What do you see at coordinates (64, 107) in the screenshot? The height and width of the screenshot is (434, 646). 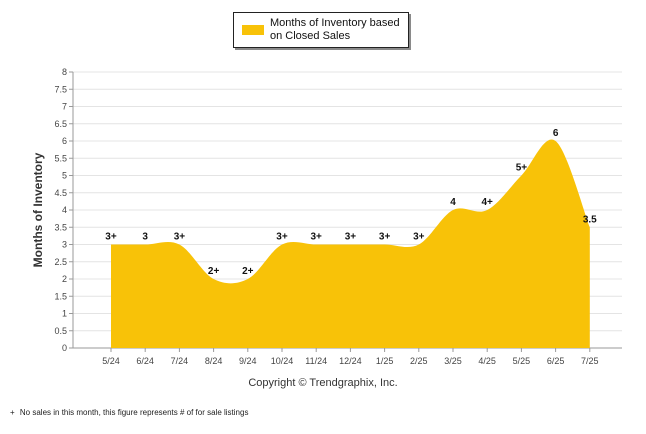 I see `y-tick-label: 7` at bounding box center [64, 107].